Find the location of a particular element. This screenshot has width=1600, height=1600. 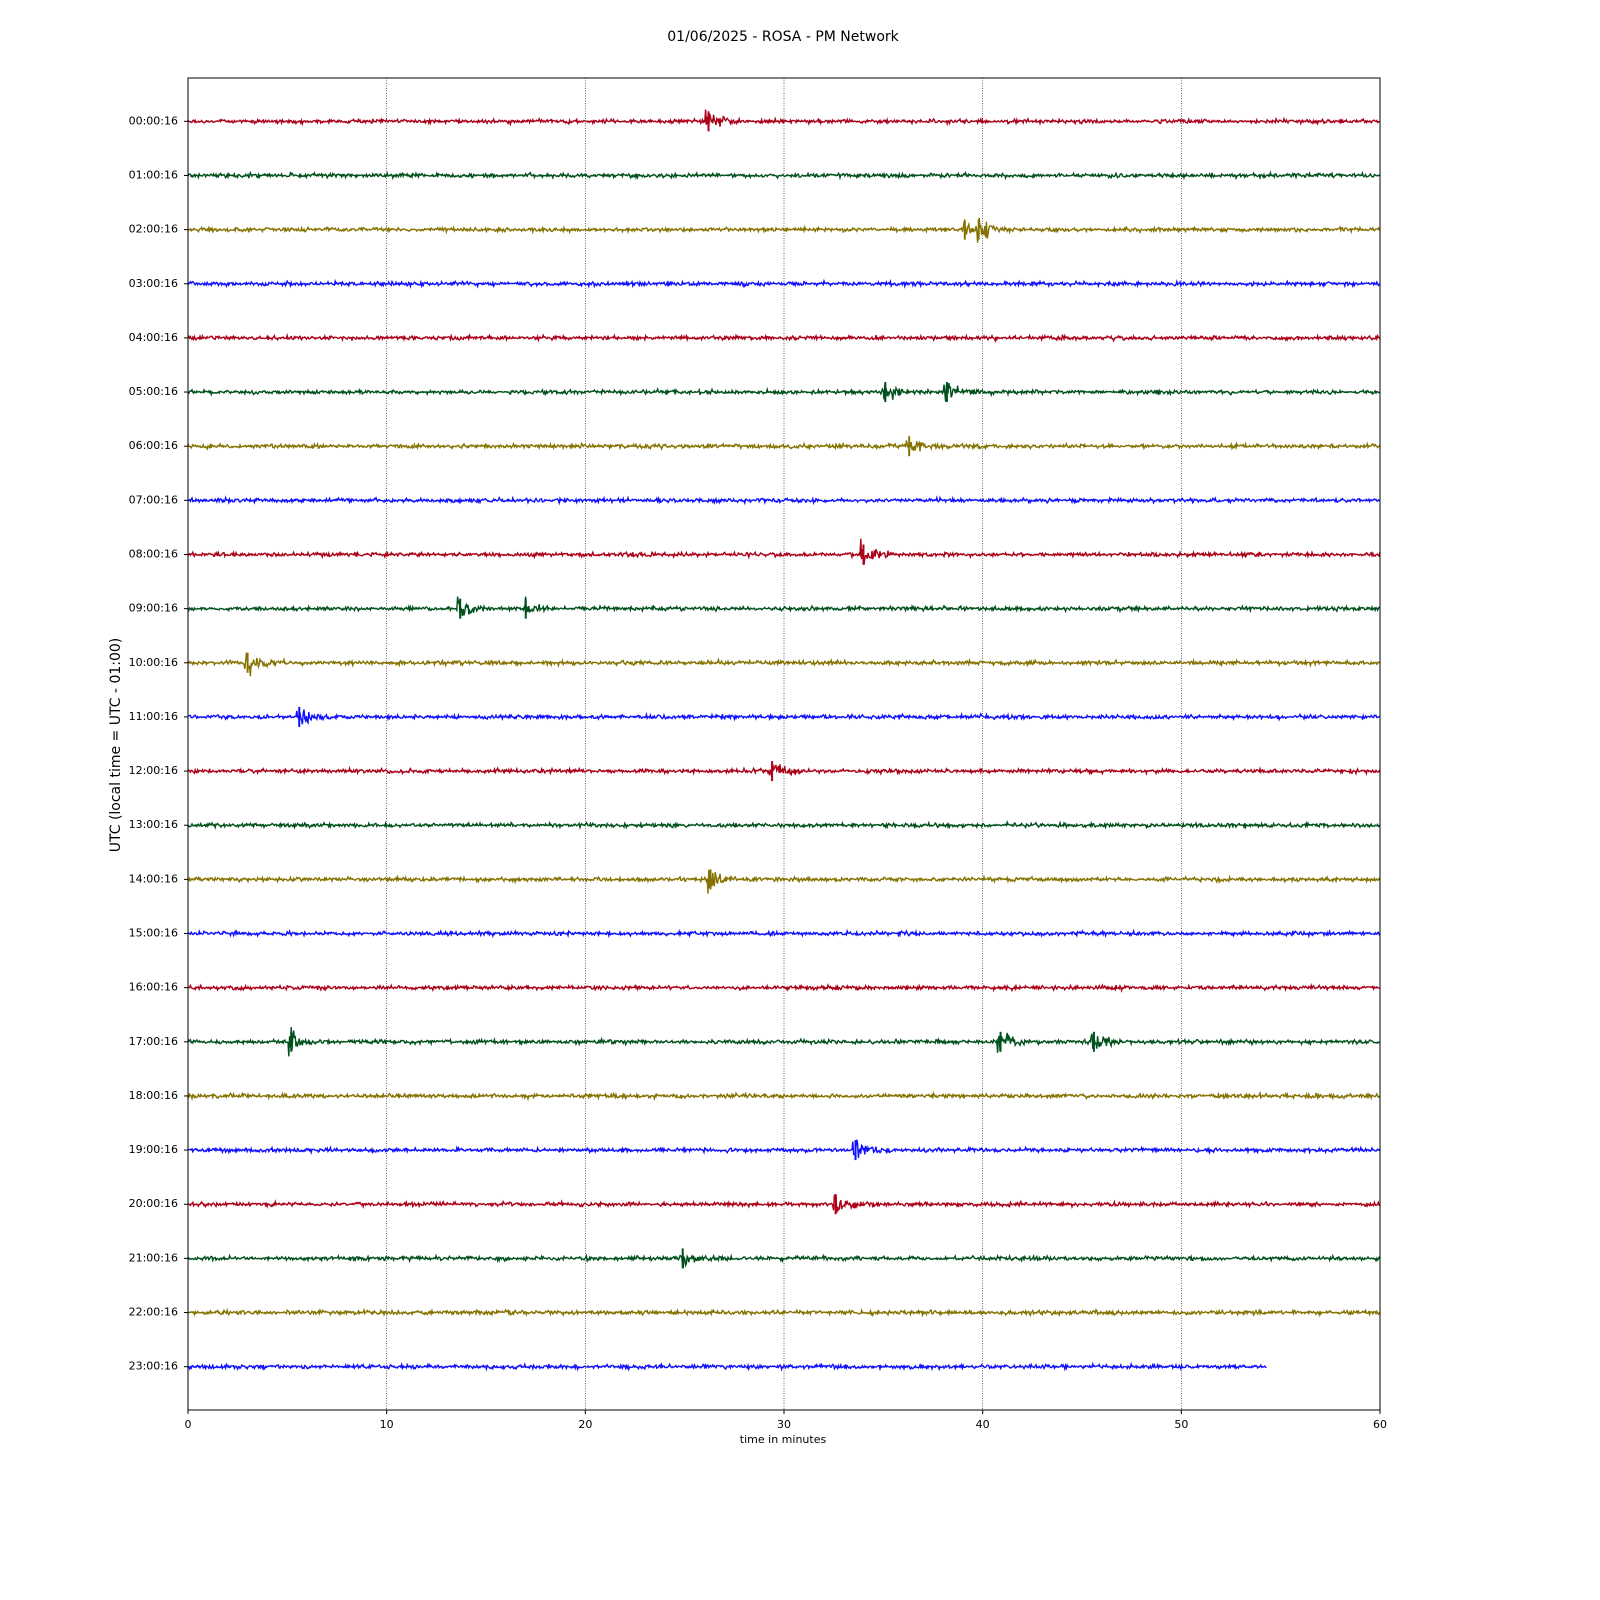

y-tick-label: 23:00:16 is located at coordinates (153, 1366).